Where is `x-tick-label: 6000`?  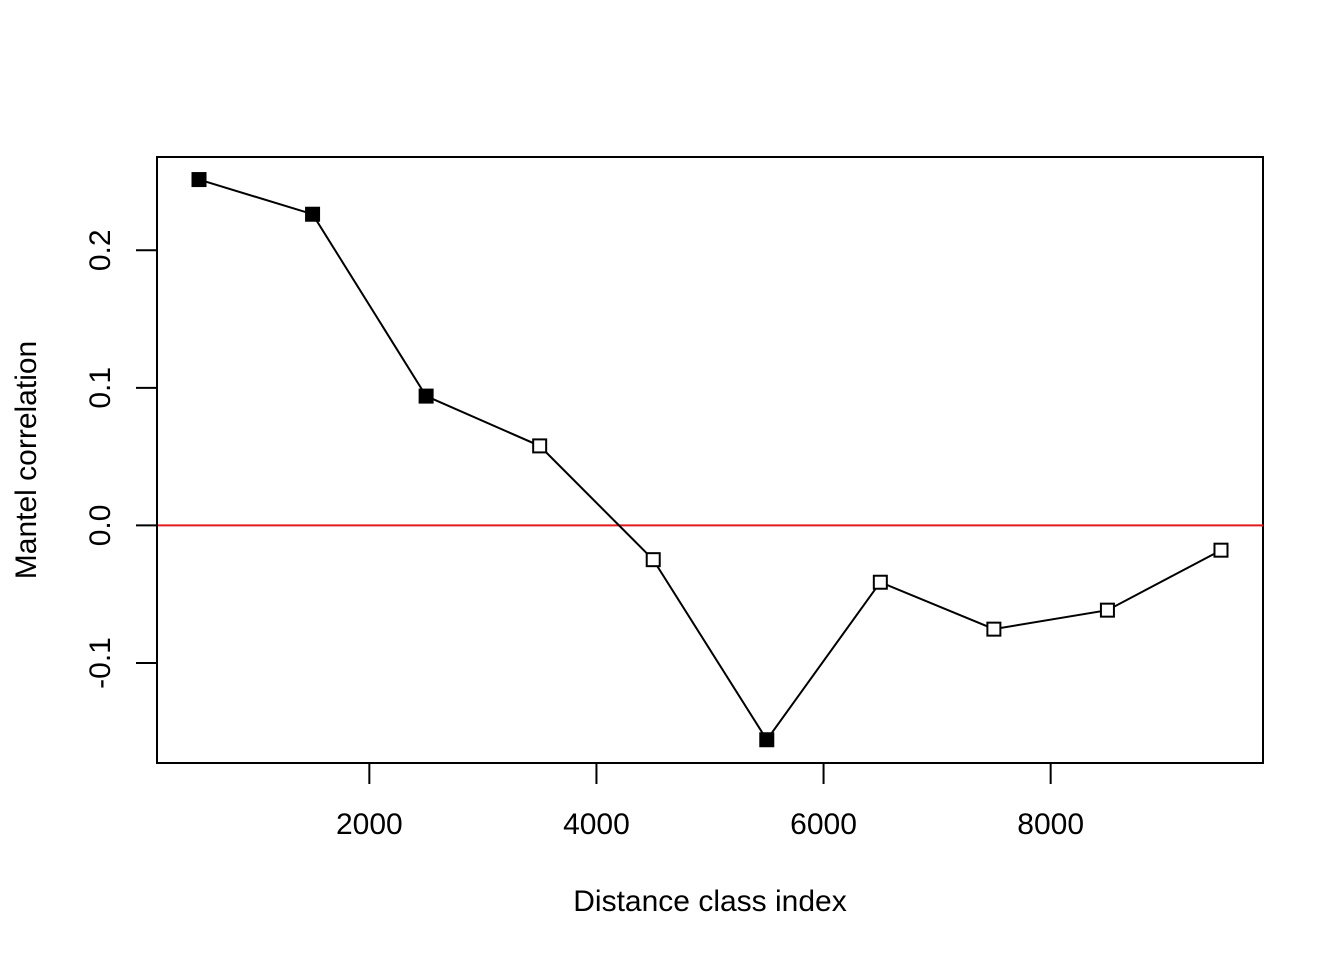
x-tick-label: 6000 is located at coordinates (823, 824).